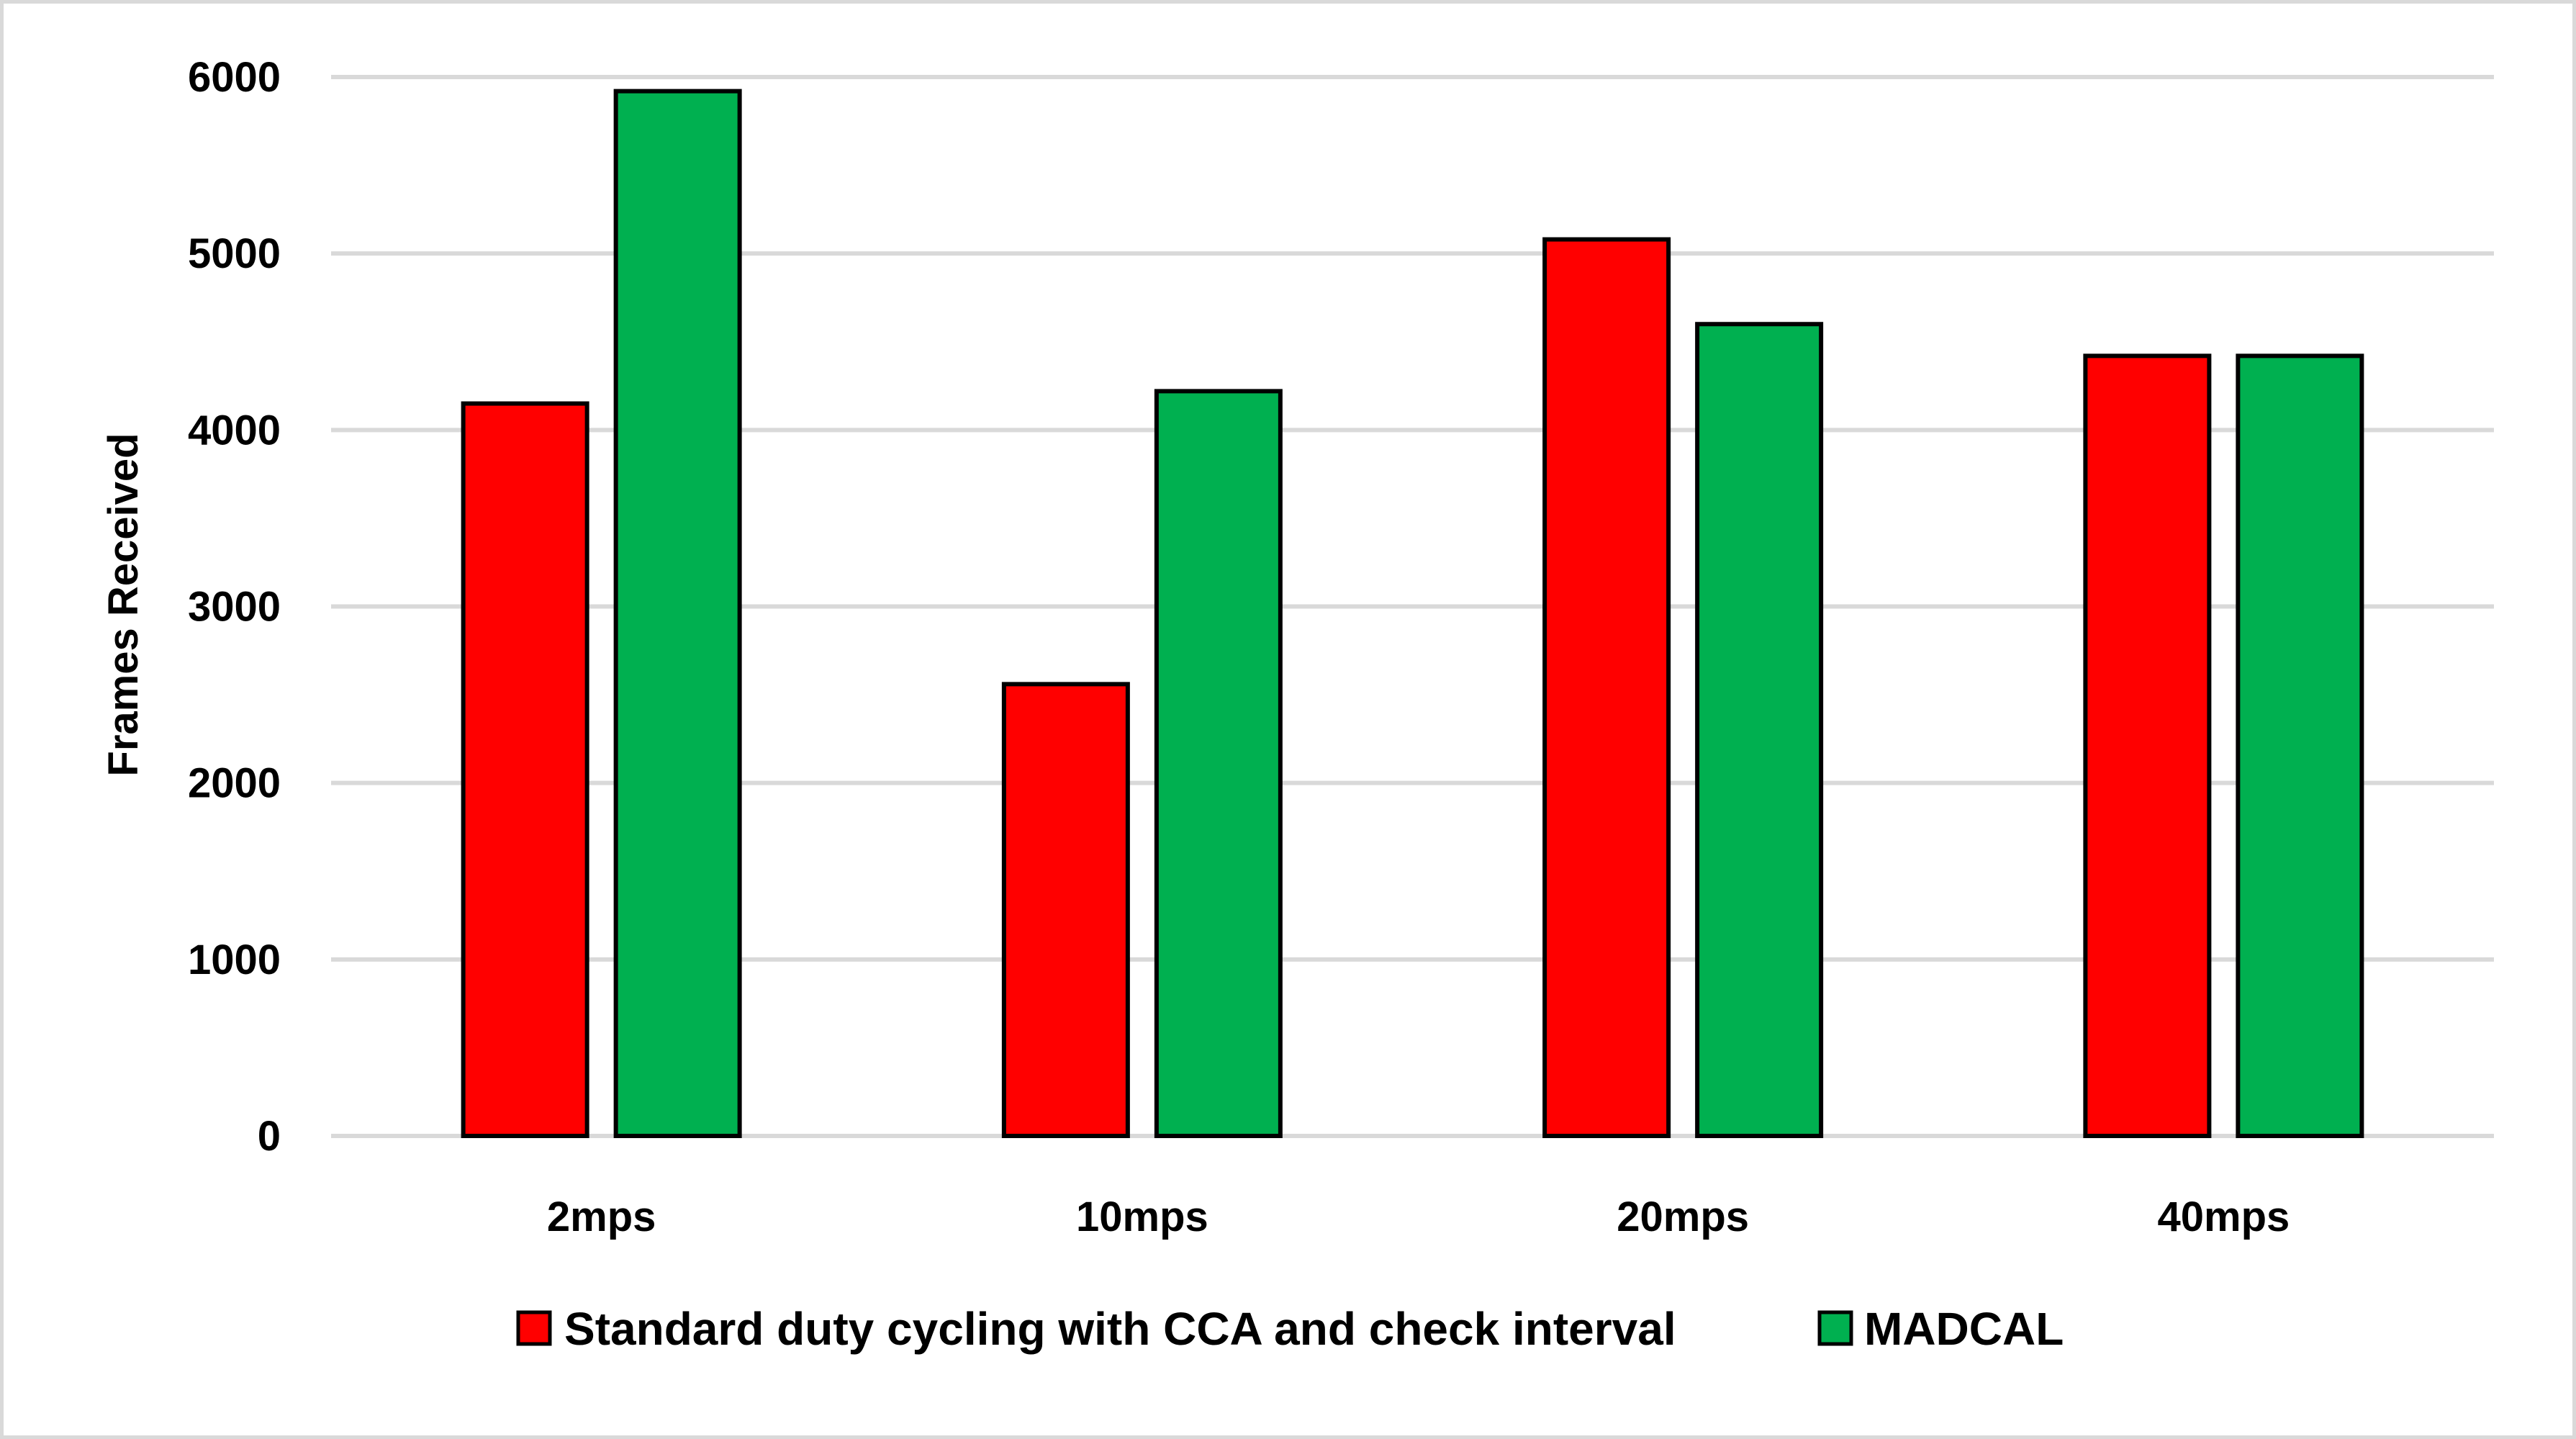 This screenshot has width=2576, height=1439. I want to click on bar-2mps-madcal, so click(677, 614).